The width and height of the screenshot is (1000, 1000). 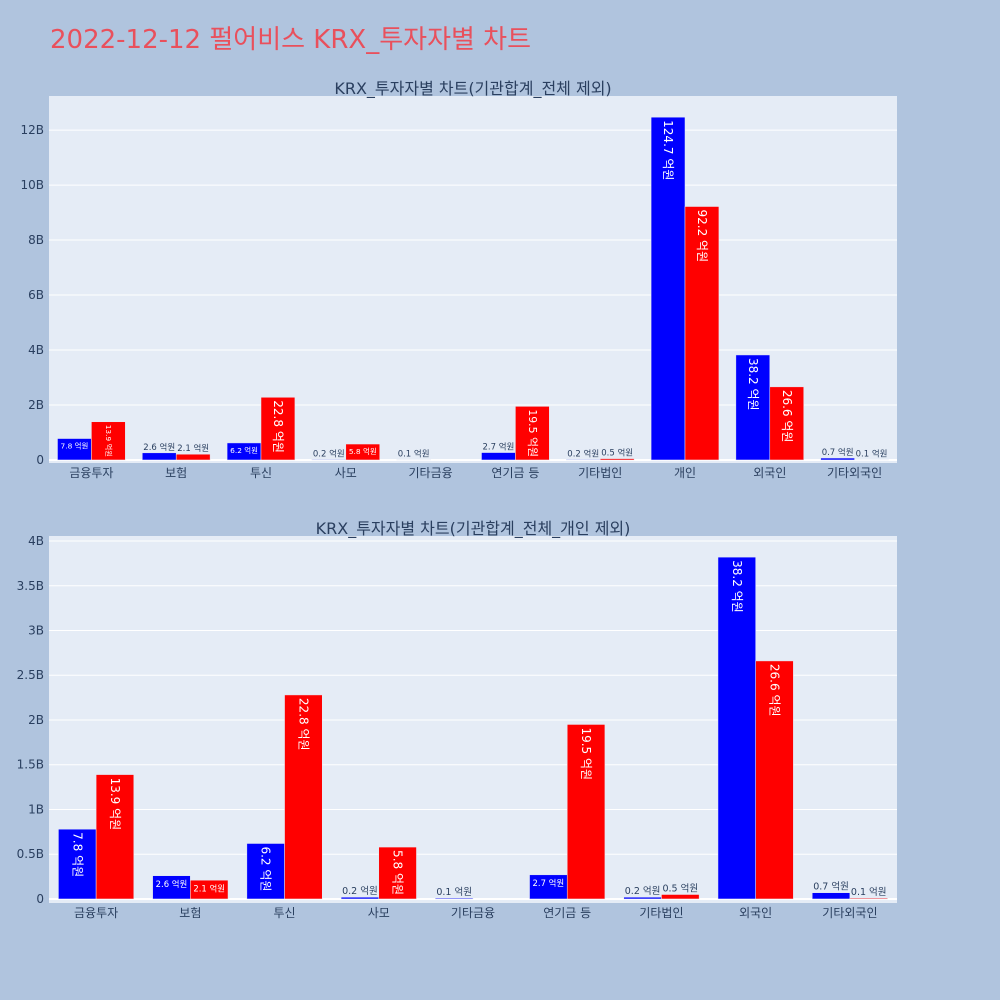 What do you see at coordinates (36, 809) in the screenshot?
I see `y-tick-label: 1B` at bounding box center [36, 809].